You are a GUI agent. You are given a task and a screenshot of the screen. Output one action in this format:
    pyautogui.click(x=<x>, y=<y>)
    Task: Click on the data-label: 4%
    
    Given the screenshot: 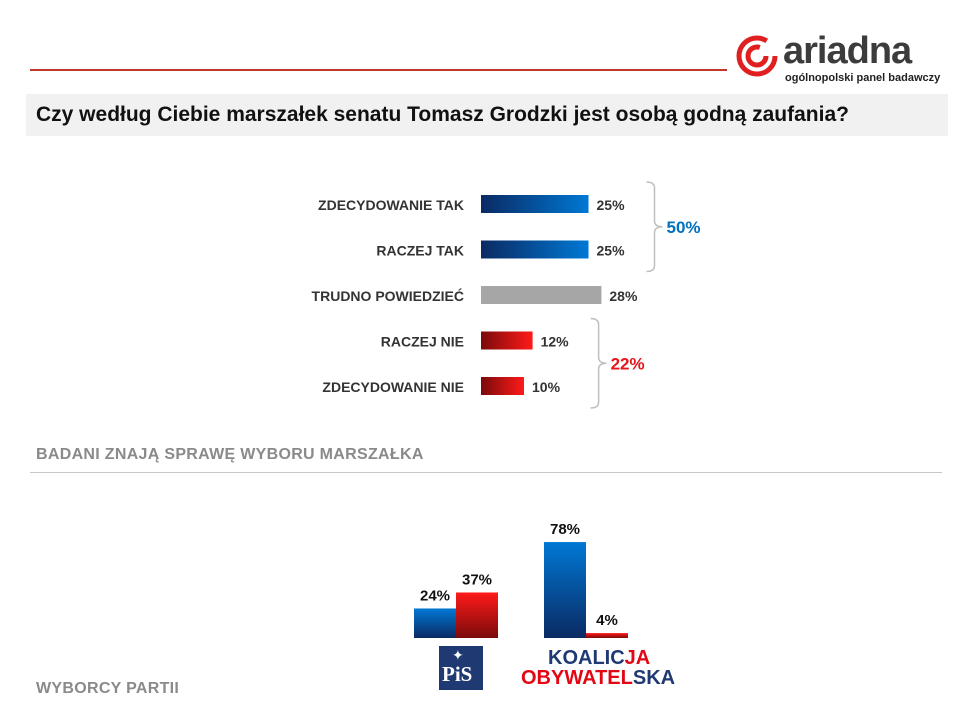 What is the action you would take?
    pyautogui.click(x=607, y=620)
    